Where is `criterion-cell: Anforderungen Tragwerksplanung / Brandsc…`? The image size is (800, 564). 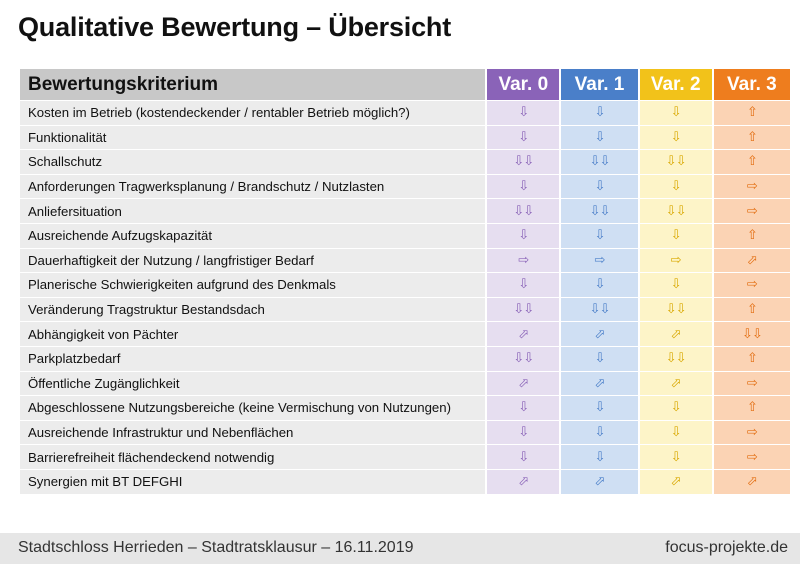
criterion-cell: Anforderungen Tragwerksplanung / Brandsc… is located at coordinates (253, 186).